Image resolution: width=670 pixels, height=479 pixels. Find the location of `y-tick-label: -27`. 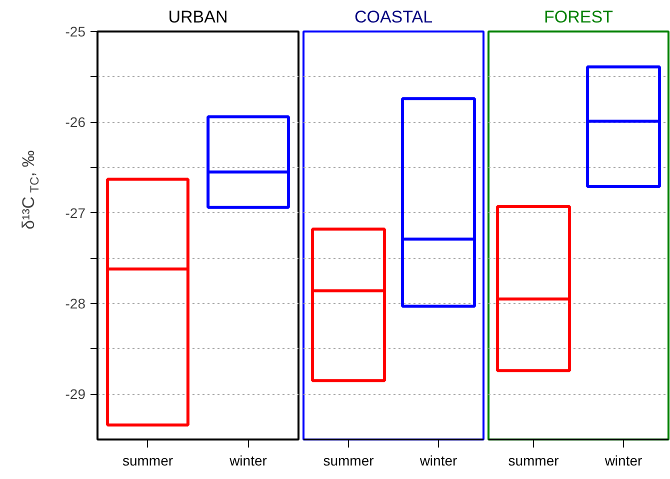

y-tick-label: -27 is located at coordinates (75, 212).